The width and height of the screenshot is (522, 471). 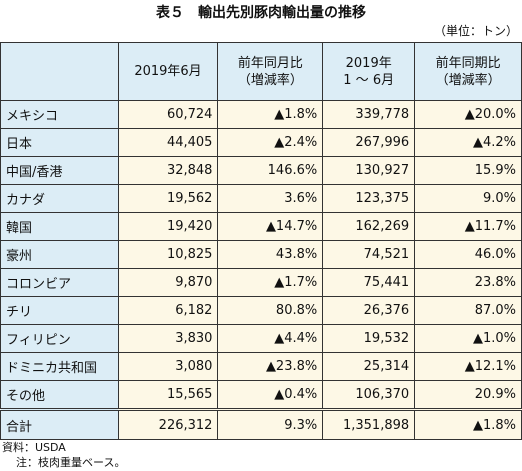 What do you see at coordinates (270, 395) in the screenshot?
I see `value-cell: ▲0.4%` at bounding box center [270, 395].